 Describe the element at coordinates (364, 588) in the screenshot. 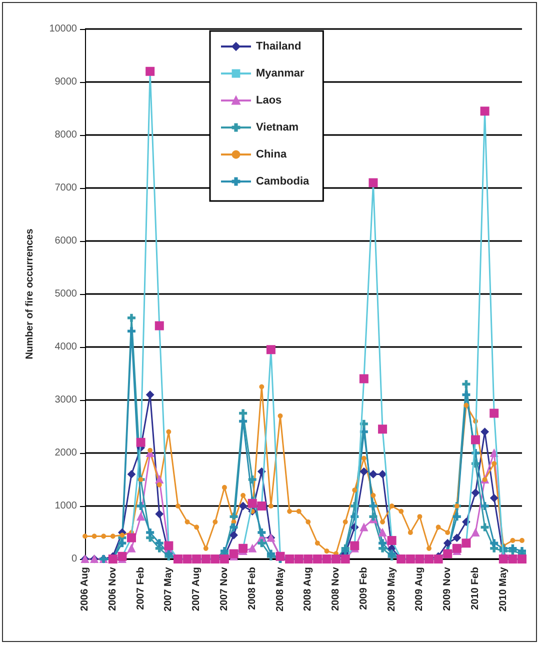

I see `x-tick-label: 2009 Feb` at that location.